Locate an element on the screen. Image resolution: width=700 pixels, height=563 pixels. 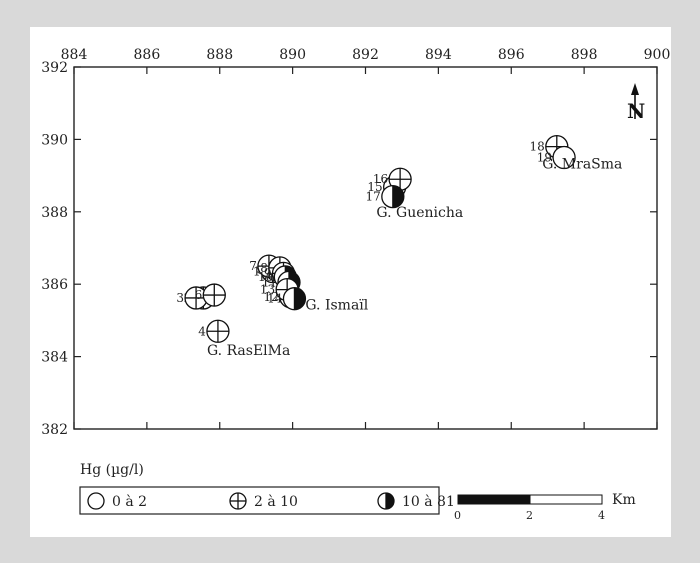
legend-symbol-low is located at coordinates (96, 501).